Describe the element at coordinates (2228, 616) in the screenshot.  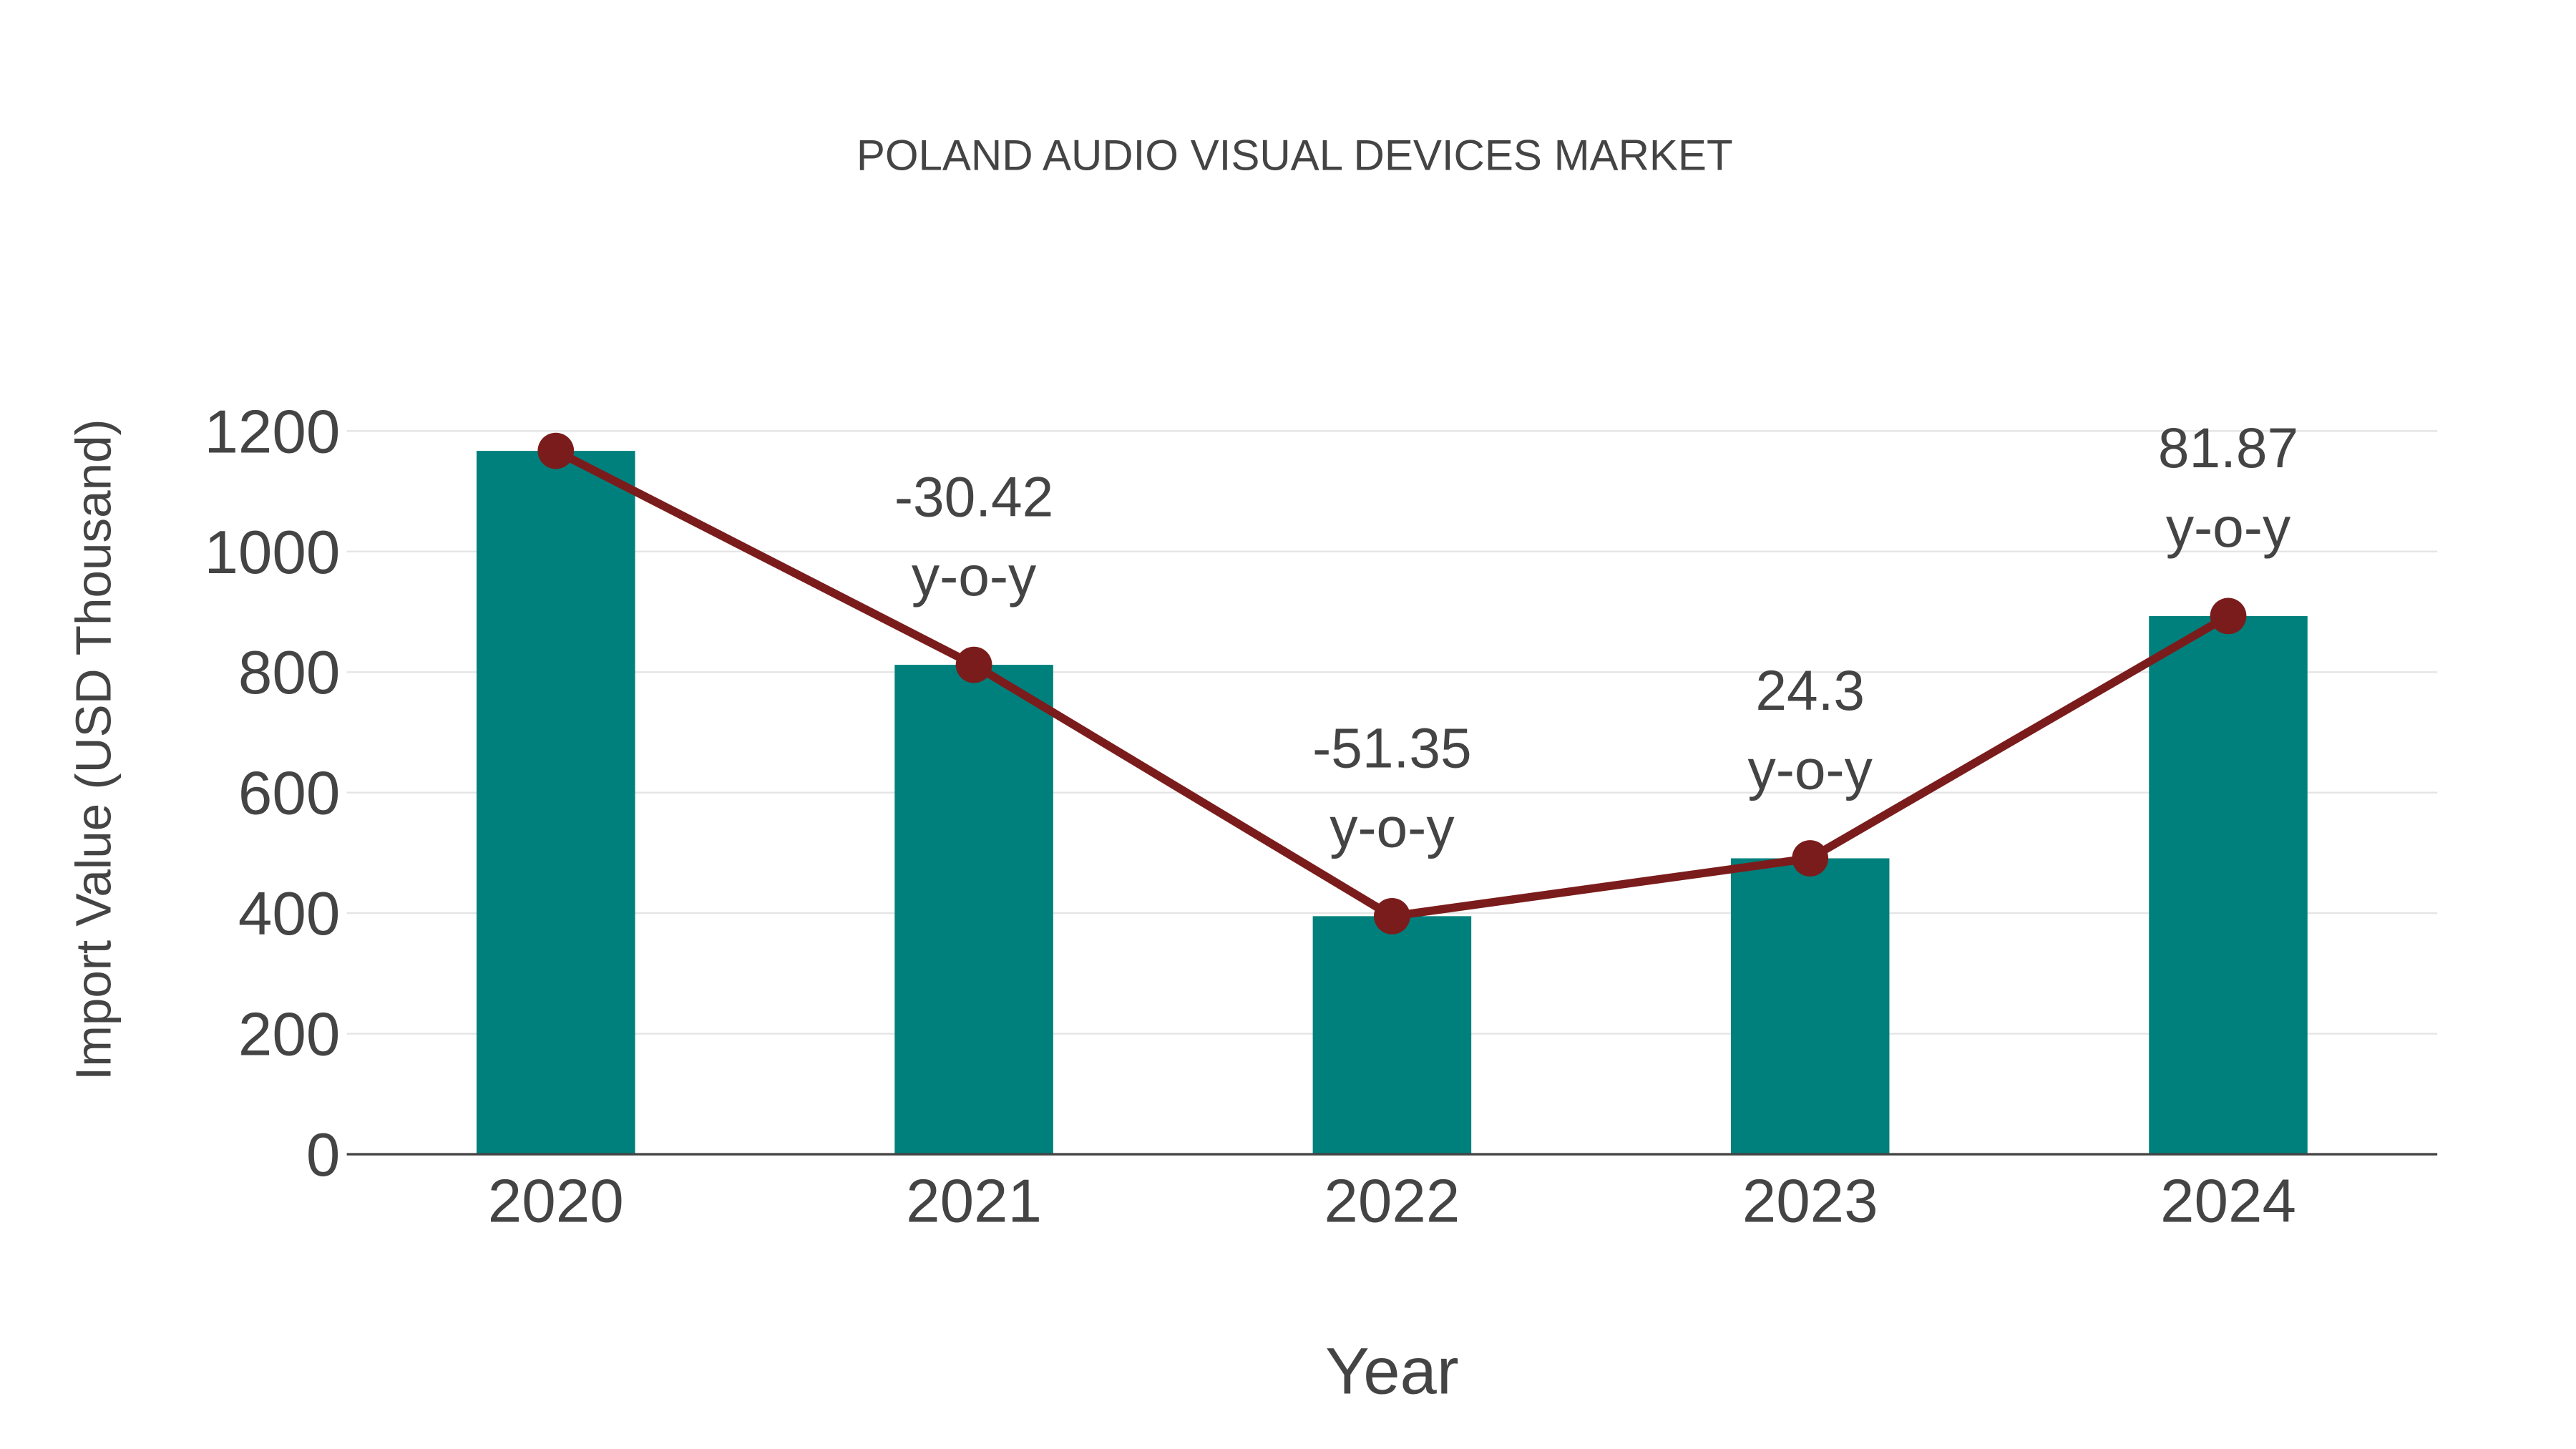
I see `trend-point-2024` at that location.